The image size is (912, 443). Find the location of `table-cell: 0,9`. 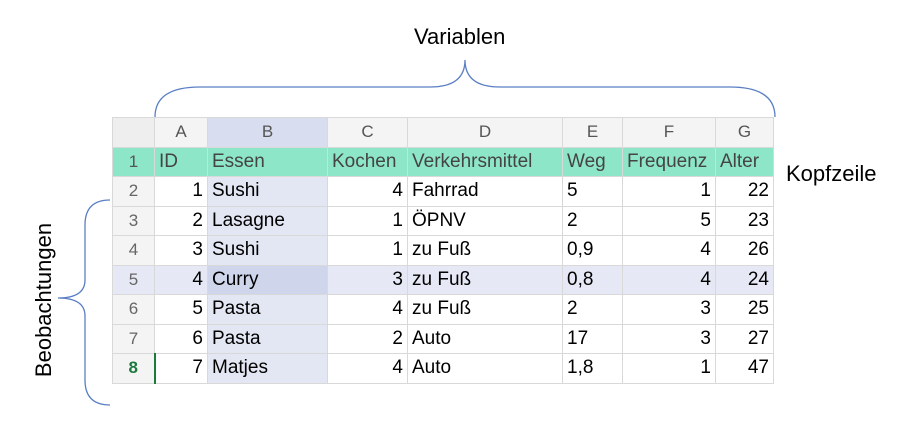

table-cell: 0,9 is located at coordinates (592, 250).